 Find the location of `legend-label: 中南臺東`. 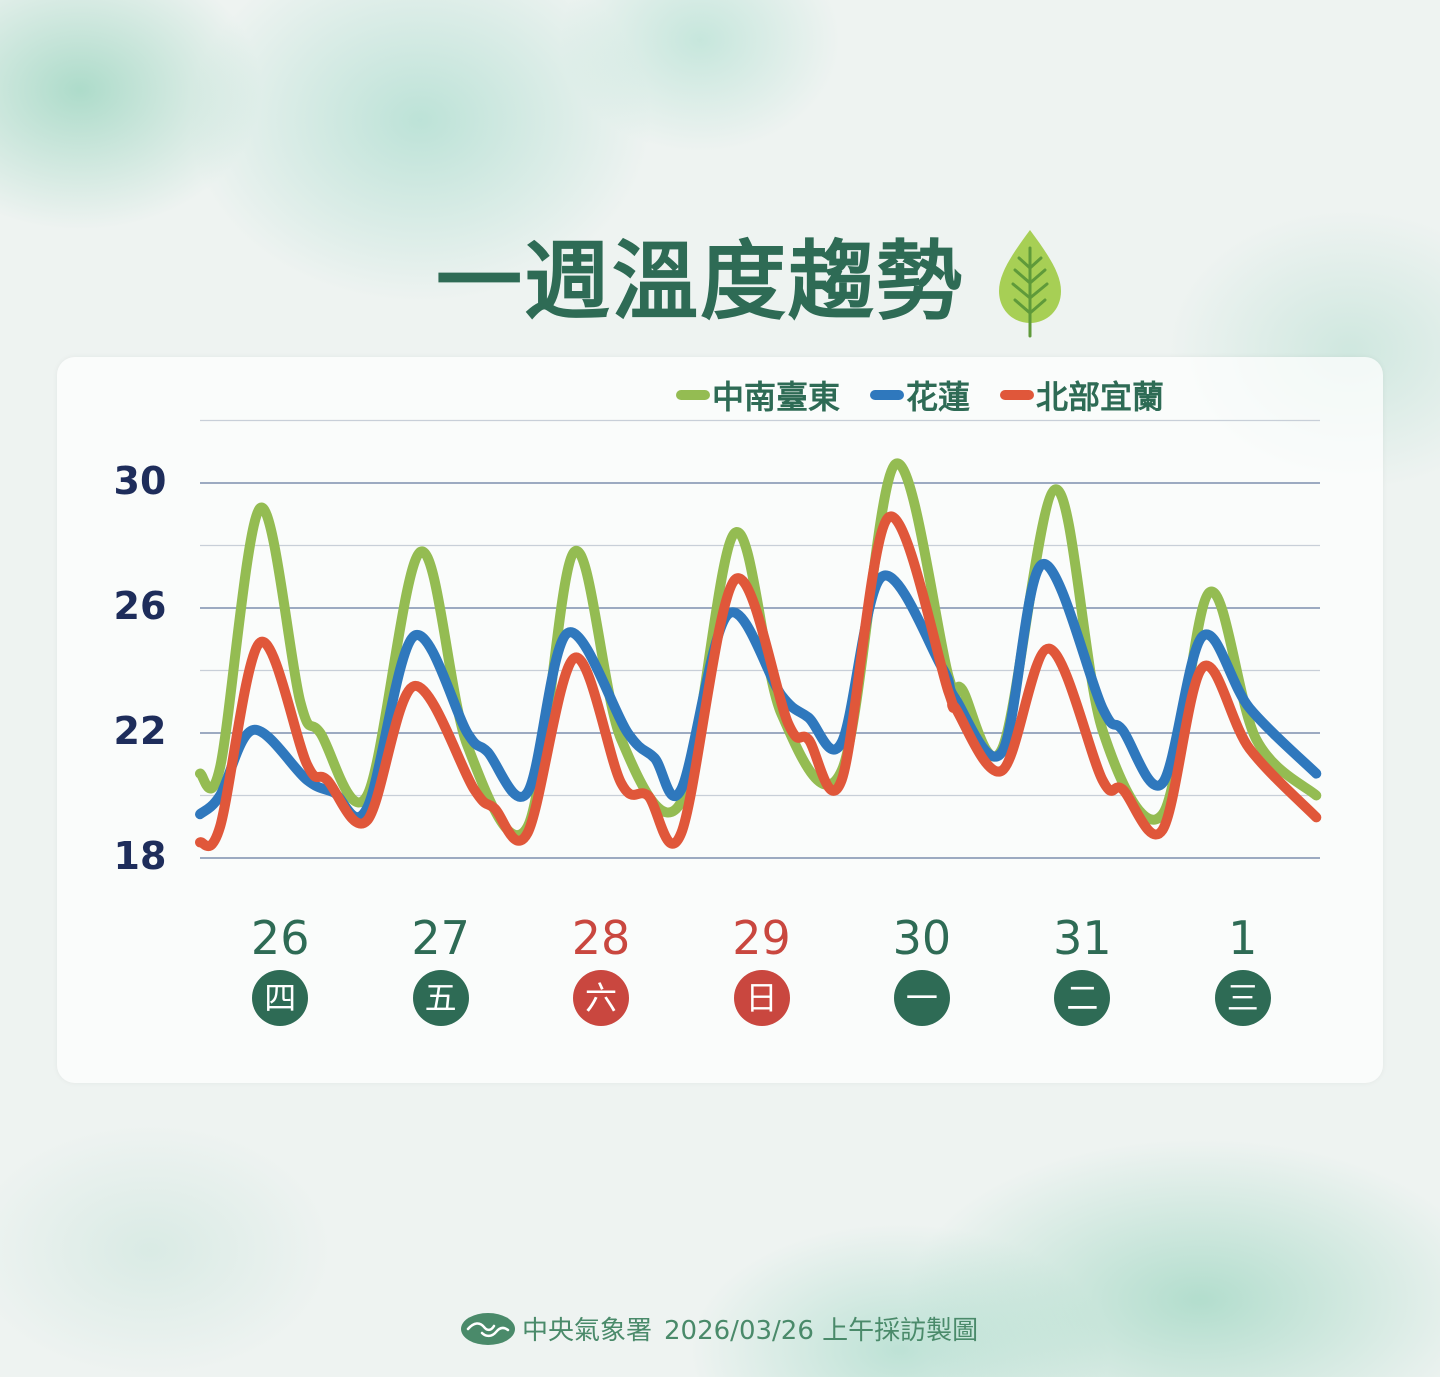

legend-label: 中南臺東 is located at coordinates (776, 397).